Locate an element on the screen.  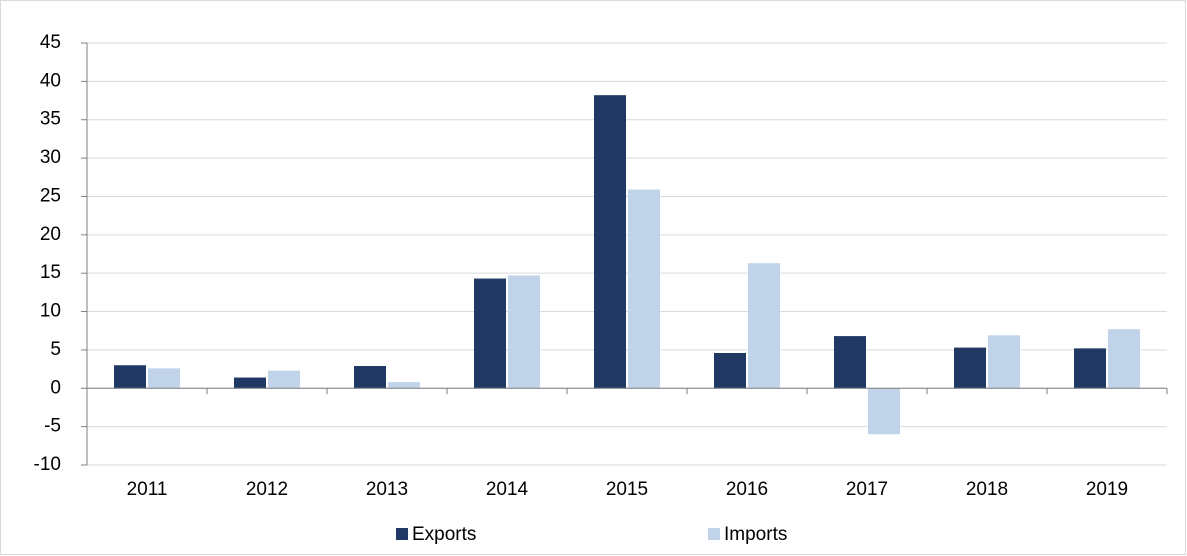
x-tick-label: 2013 is located at coordinates (387, 489).